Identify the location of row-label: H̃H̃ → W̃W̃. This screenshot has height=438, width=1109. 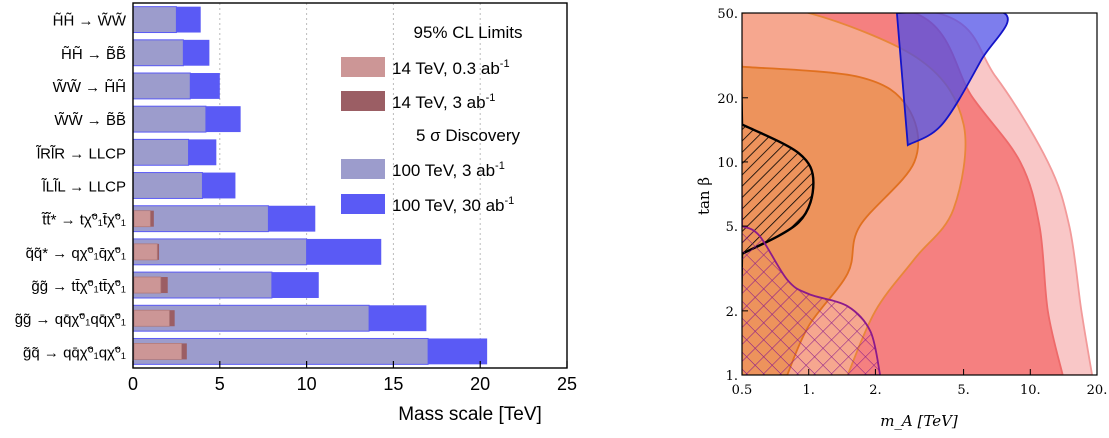
(90, 20).